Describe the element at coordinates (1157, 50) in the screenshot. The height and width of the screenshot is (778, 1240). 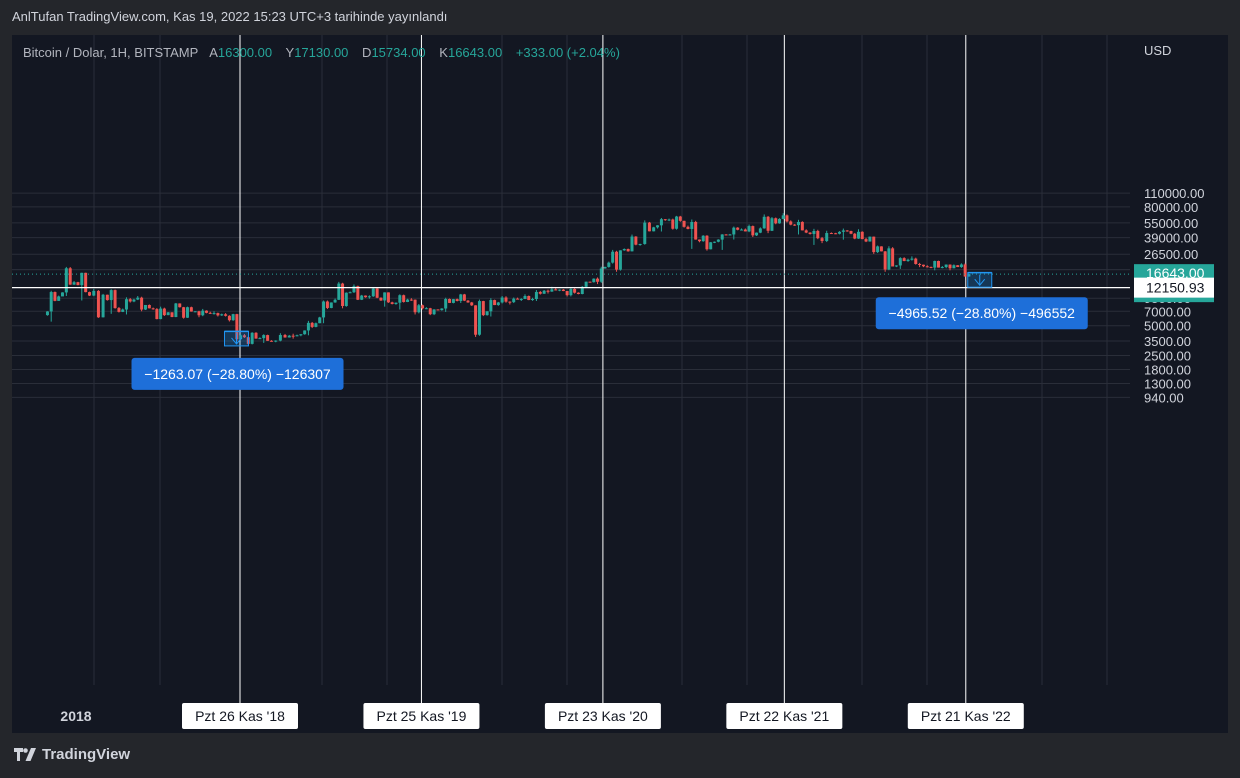
I see `axis-unit-label: USD` at that location.